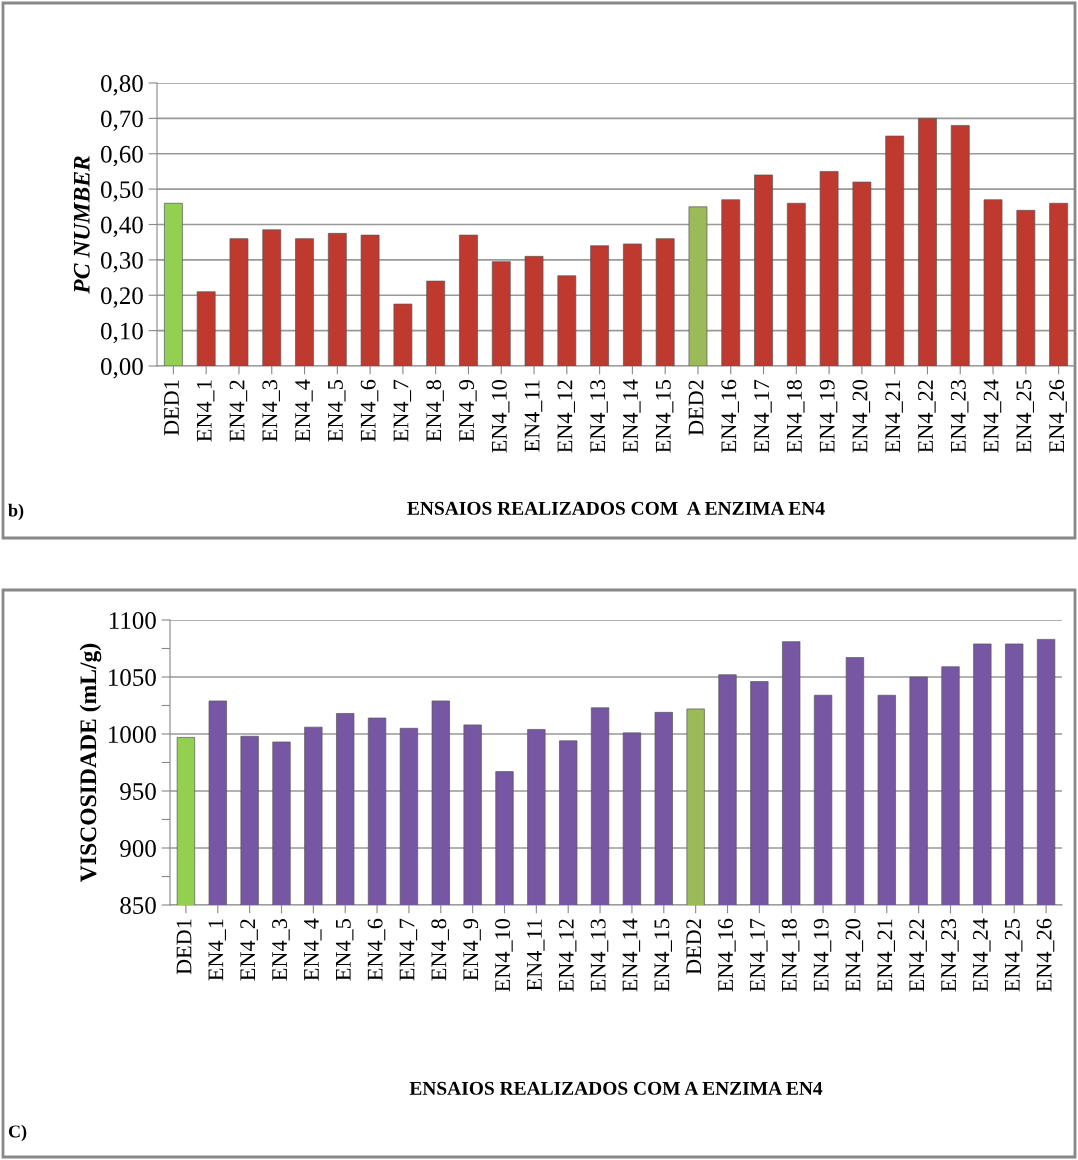 The height and width of the screenshot is (1160, 1078). What do you see at coordinates (132, 620) in the screenshot?
I see `y-tick-label: 1100` at bounding box center [132, 620].